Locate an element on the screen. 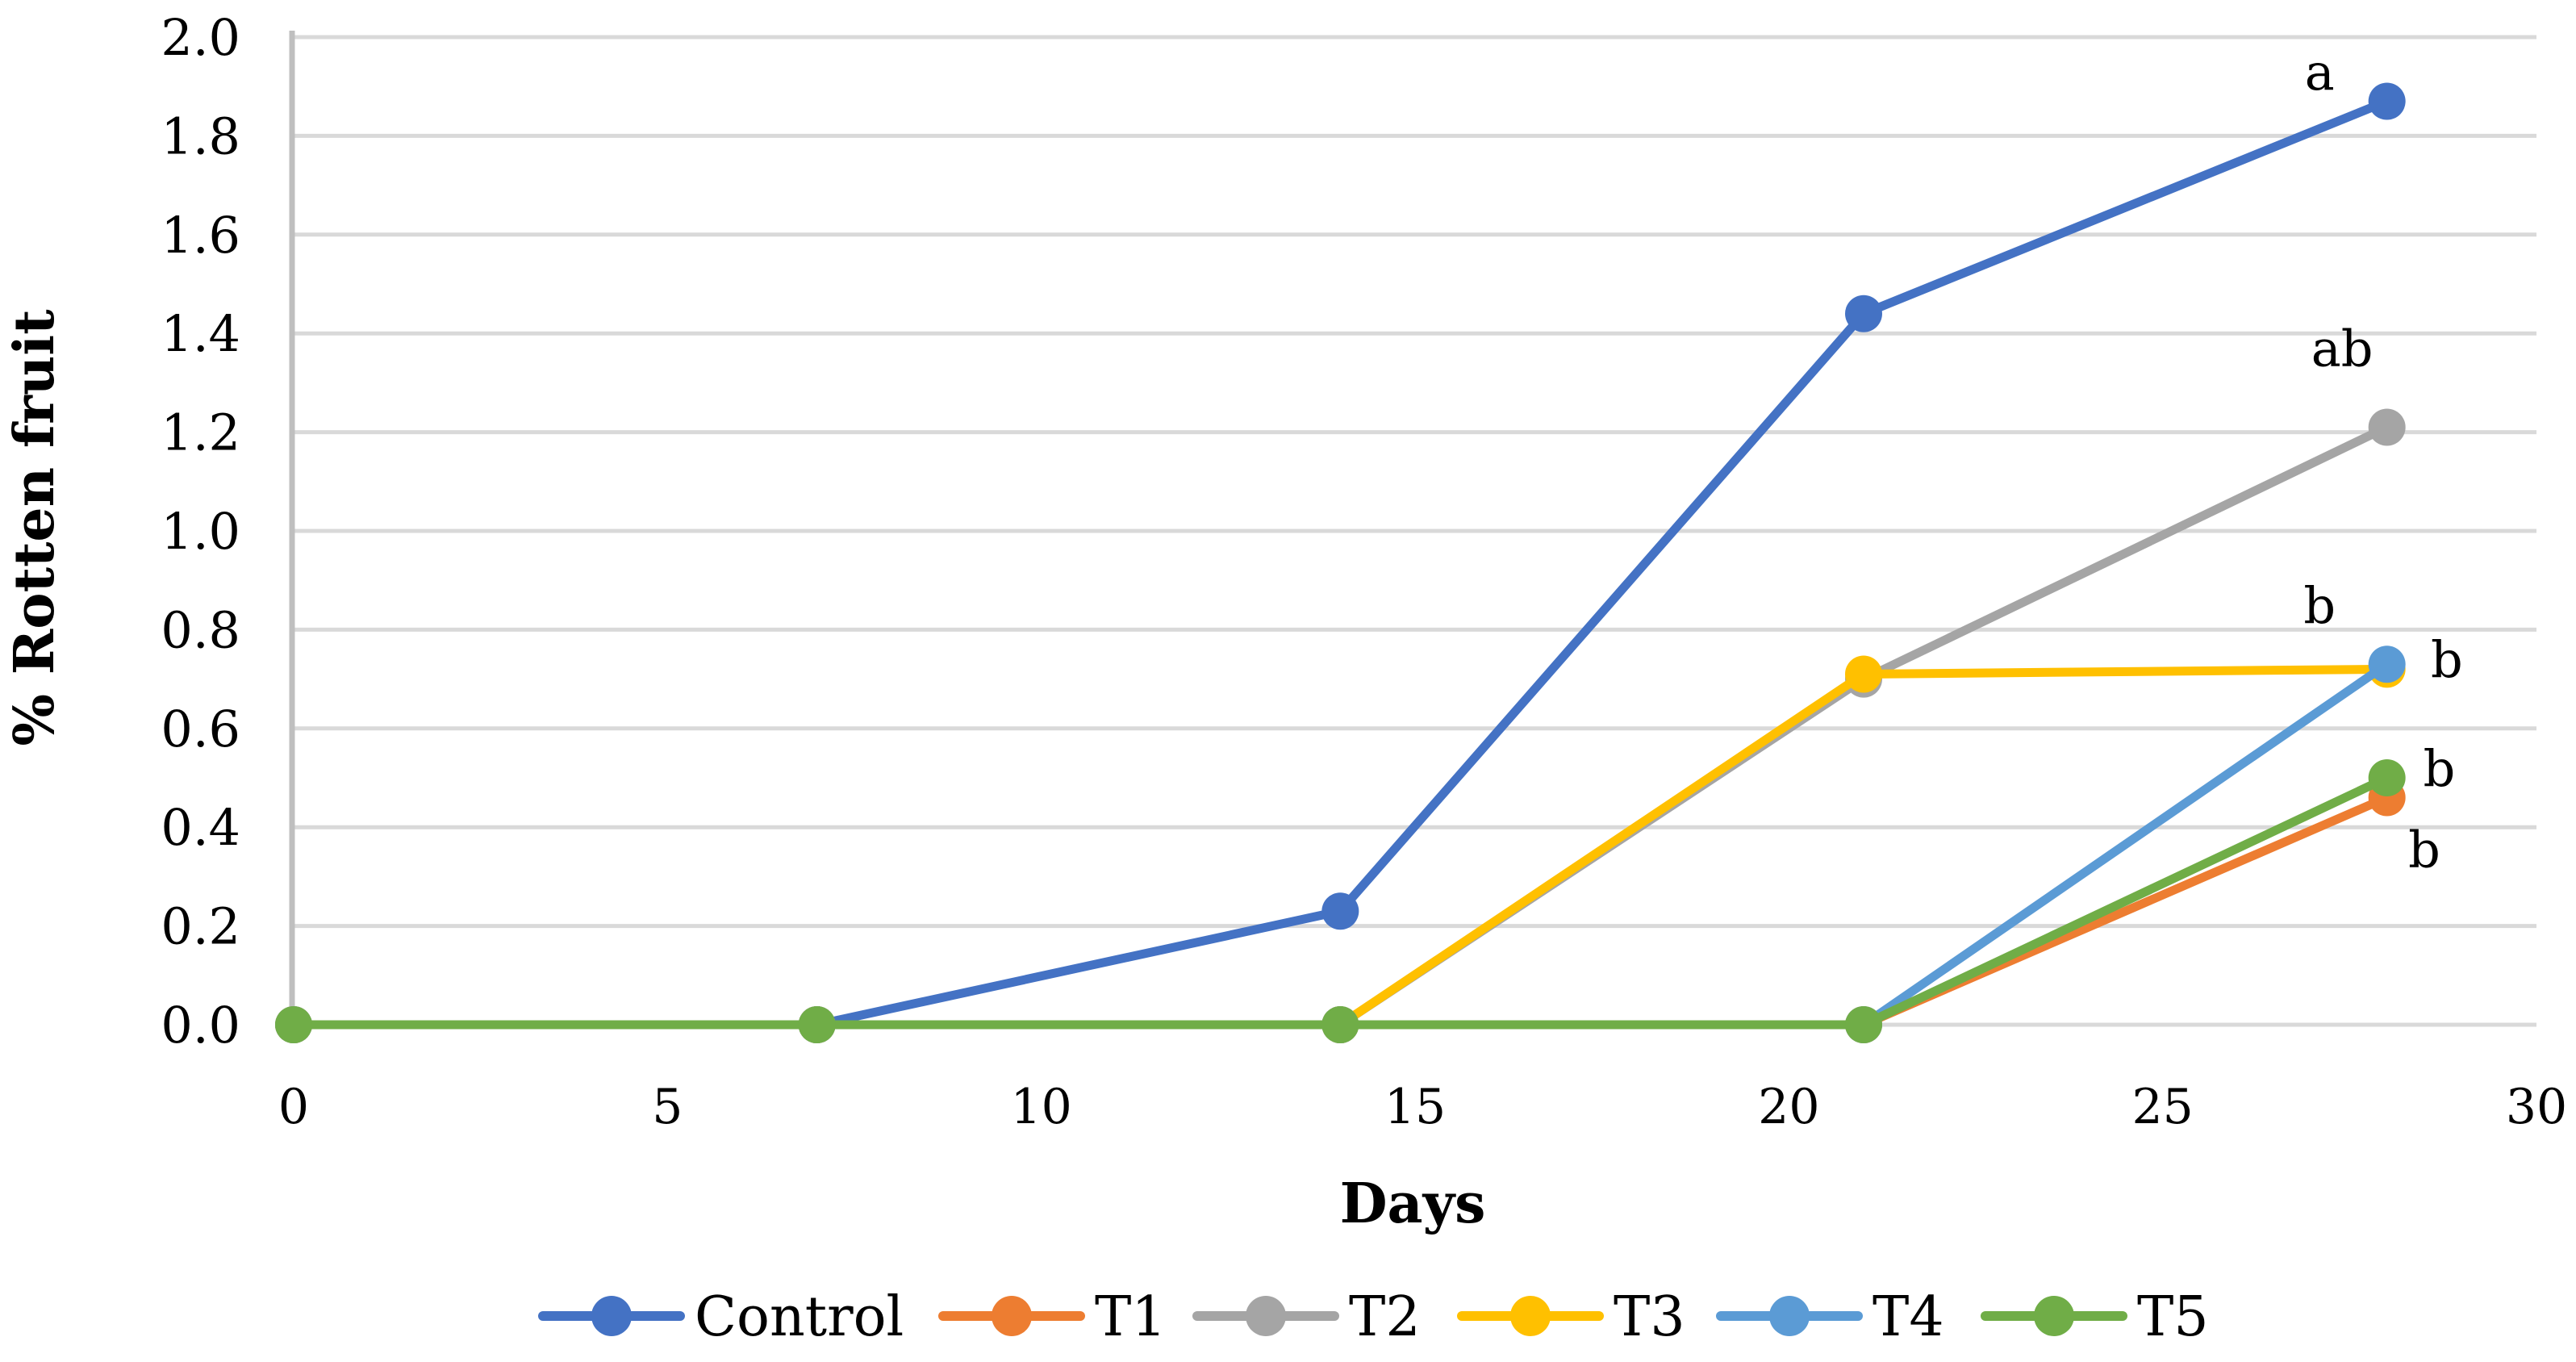 Image resolution: width=2576 pixels, height=1362 pixels. y-tick-label: 1.8 is located at coordinates (201, 136).